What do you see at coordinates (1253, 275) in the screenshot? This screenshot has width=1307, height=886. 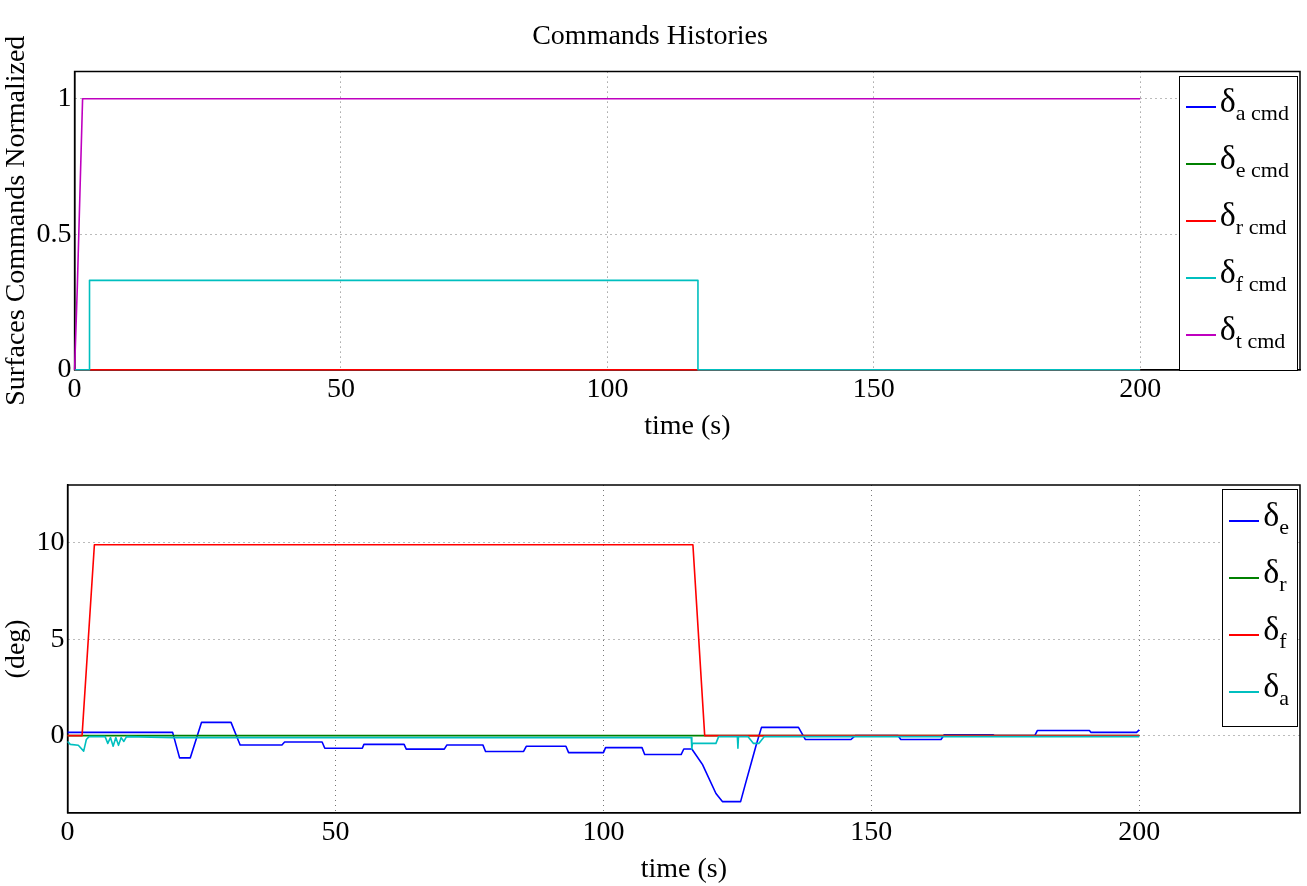 I see `legend-label: δ$_{f cmd}$` at bounding box center [1253, 275].